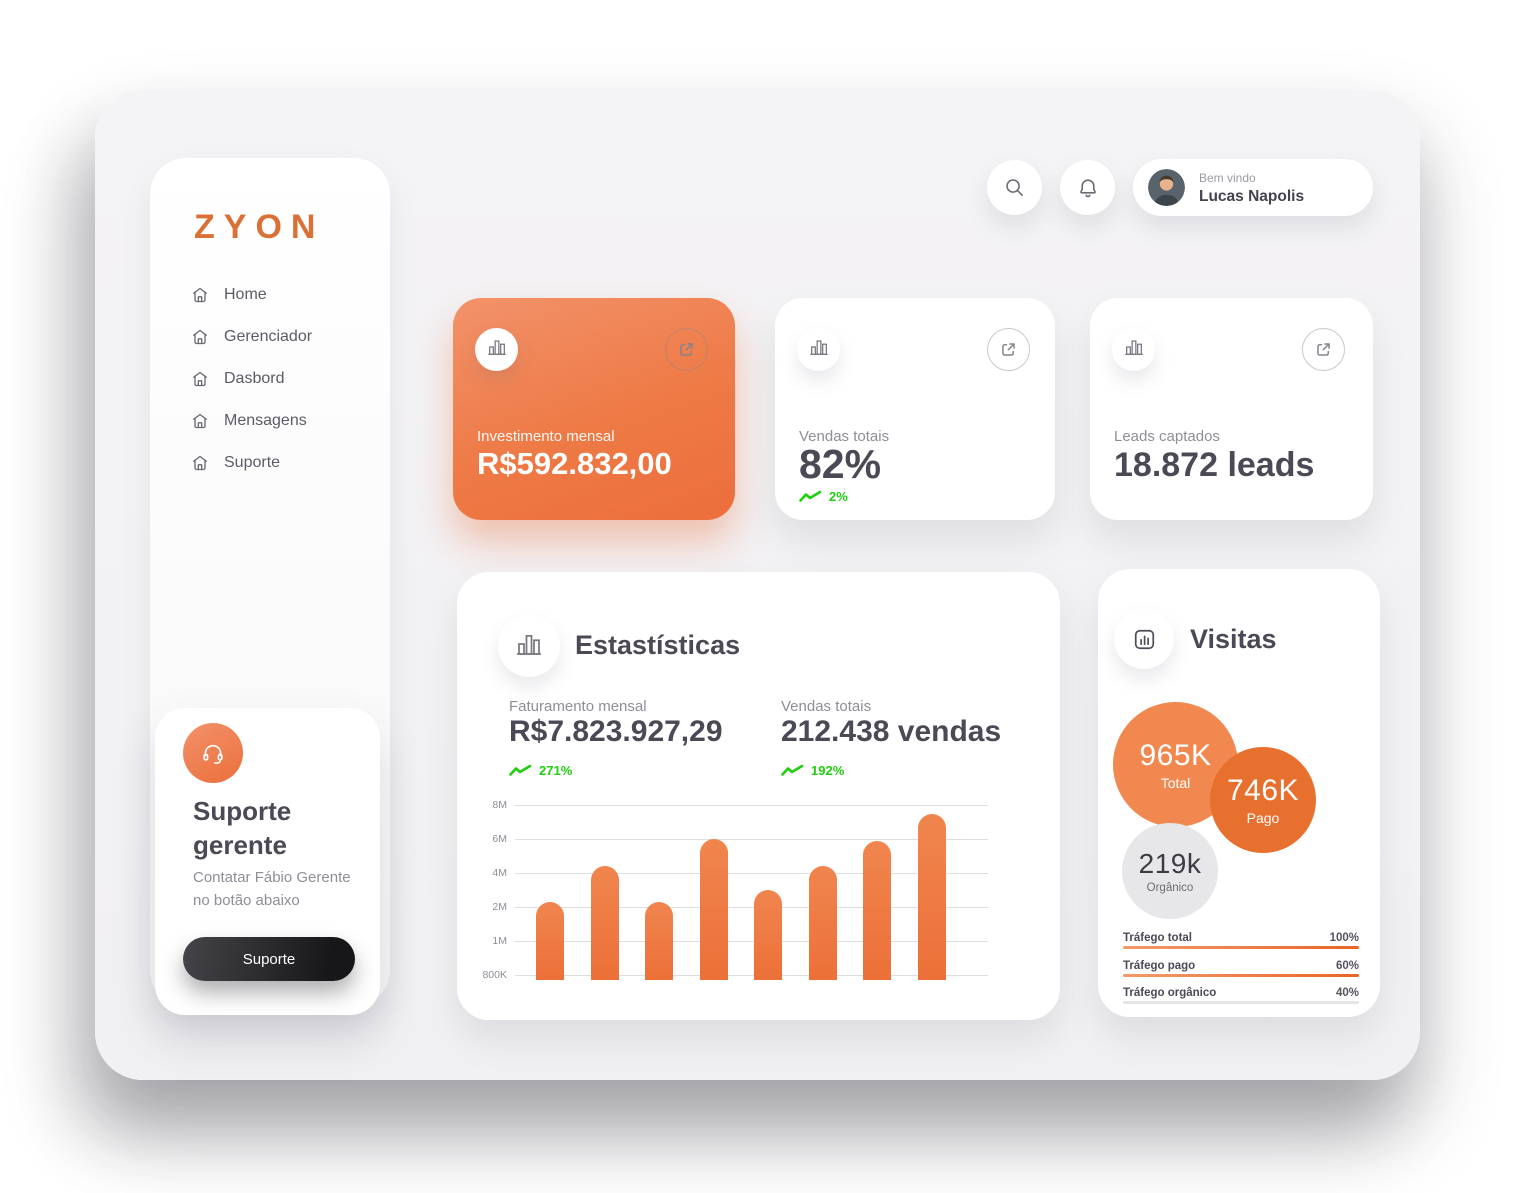  I want to click on traffic-value: 100%, so click(1344, 938).